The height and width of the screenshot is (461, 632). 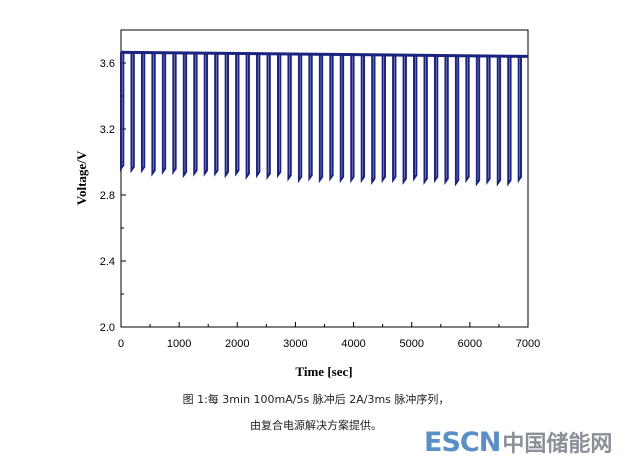 What do you see at coordinates (353, 344) in the screenshot?
I see `x-tick-label: 4000` at bounding box center [353, 344].